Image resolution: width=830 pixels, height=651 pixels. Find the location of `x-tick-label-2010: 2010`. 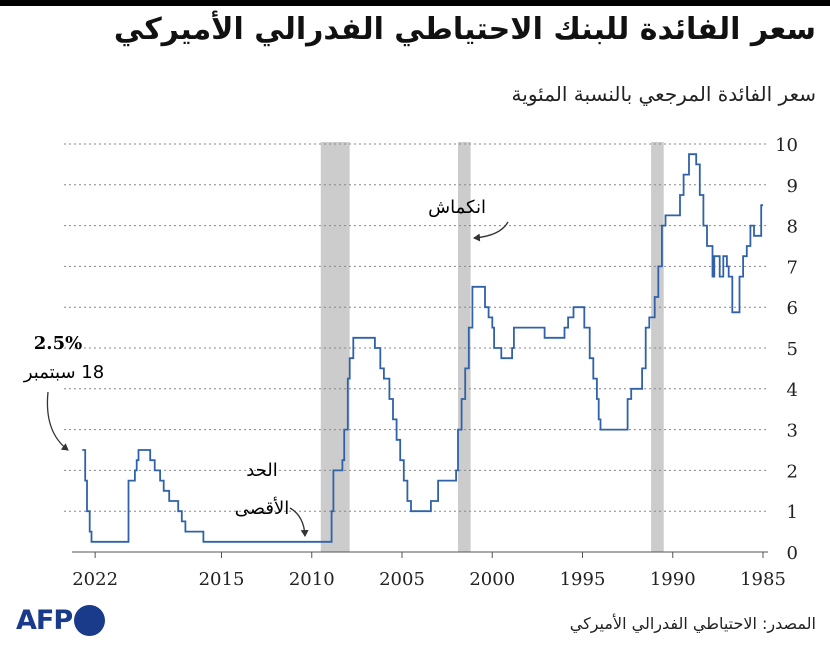

x-tick-label-2010: 2010 is located at coordinates (312, 579).